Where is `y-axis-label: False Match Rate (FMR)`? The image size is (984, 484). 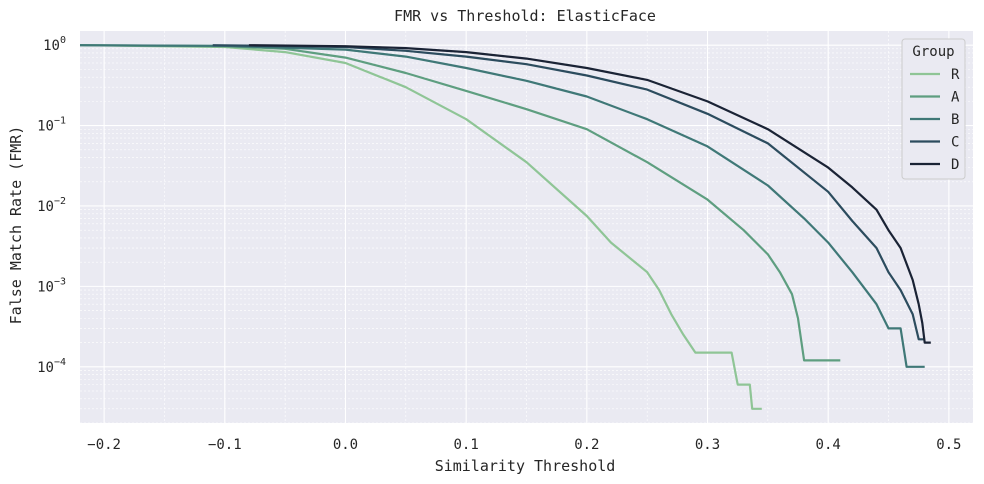 y-axis-label: False Match Rate (FMR) is located at coordinates (16, 225).